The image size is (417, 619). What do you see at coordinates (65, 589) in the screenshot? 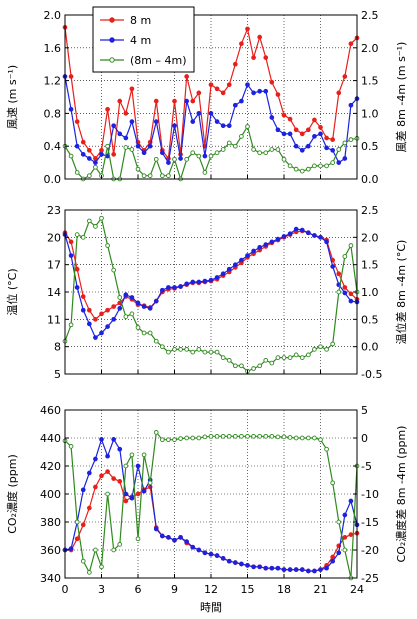
I see `x-tick-label: 0` at bounding box center [65, 589].